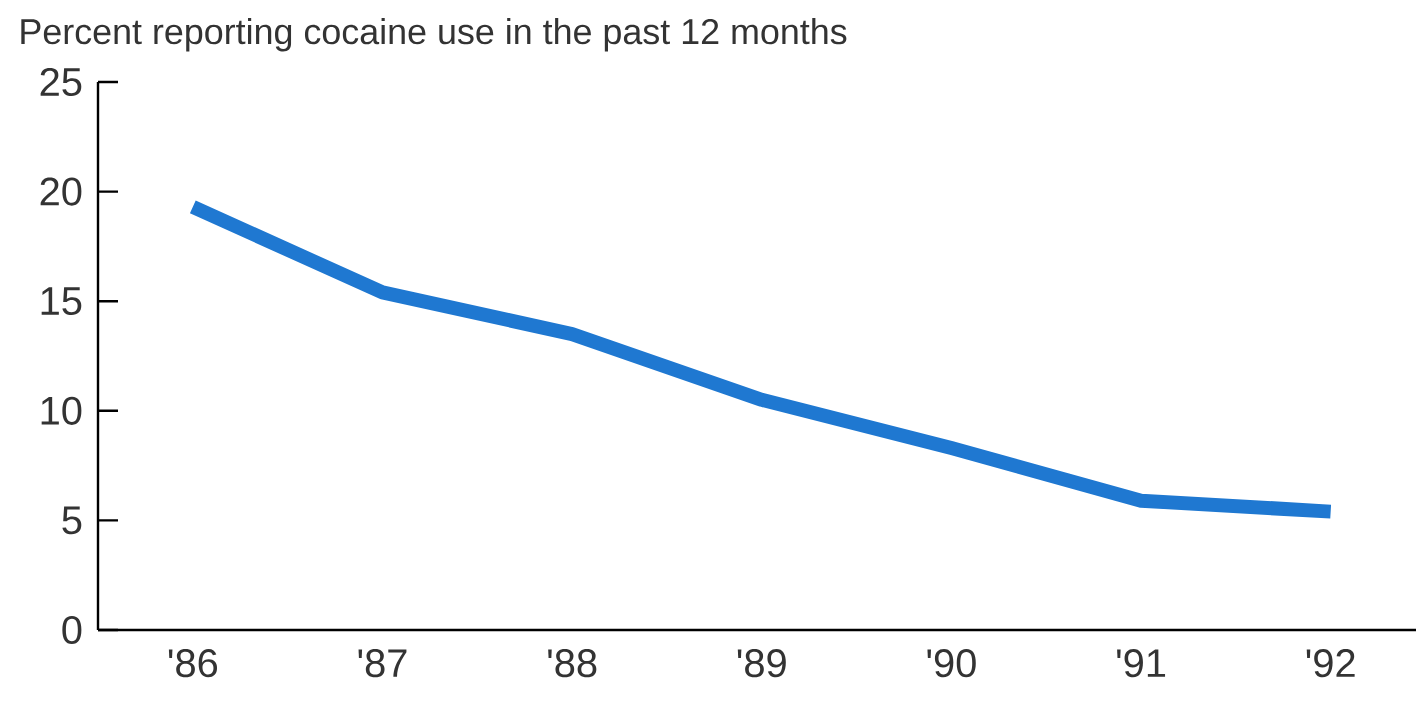  I want to click on y-tick-label: 0, so click(72, 630).